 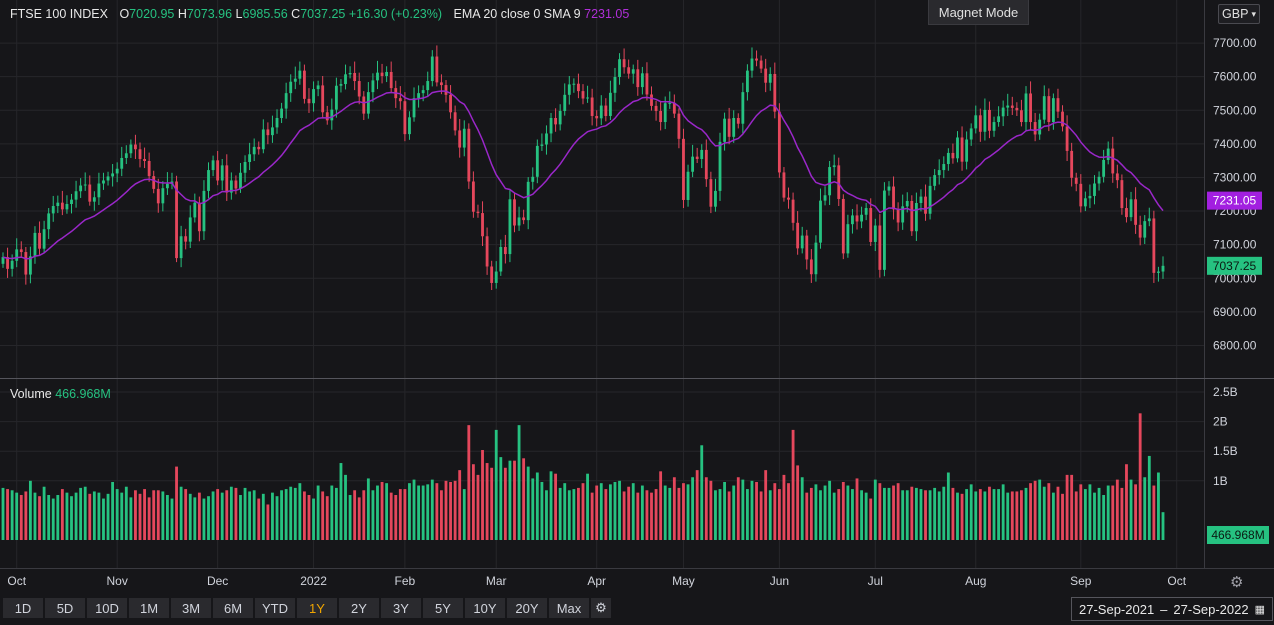 What do you see at coordinates (443, 608) in the screenshot?
I see `period-button-5y: 5Y` at bounding box center [443, 608].